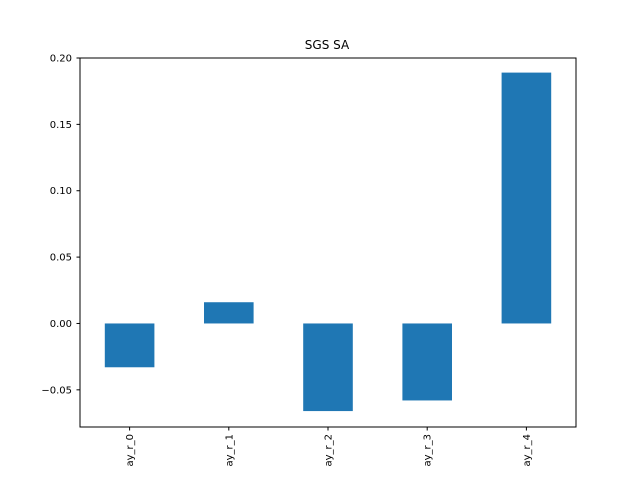 This screenshot has height=480, width=640. Describe the element at coordinates (61, 324) in the screenshot. I see `y-tick-label: 0.00` at that location.